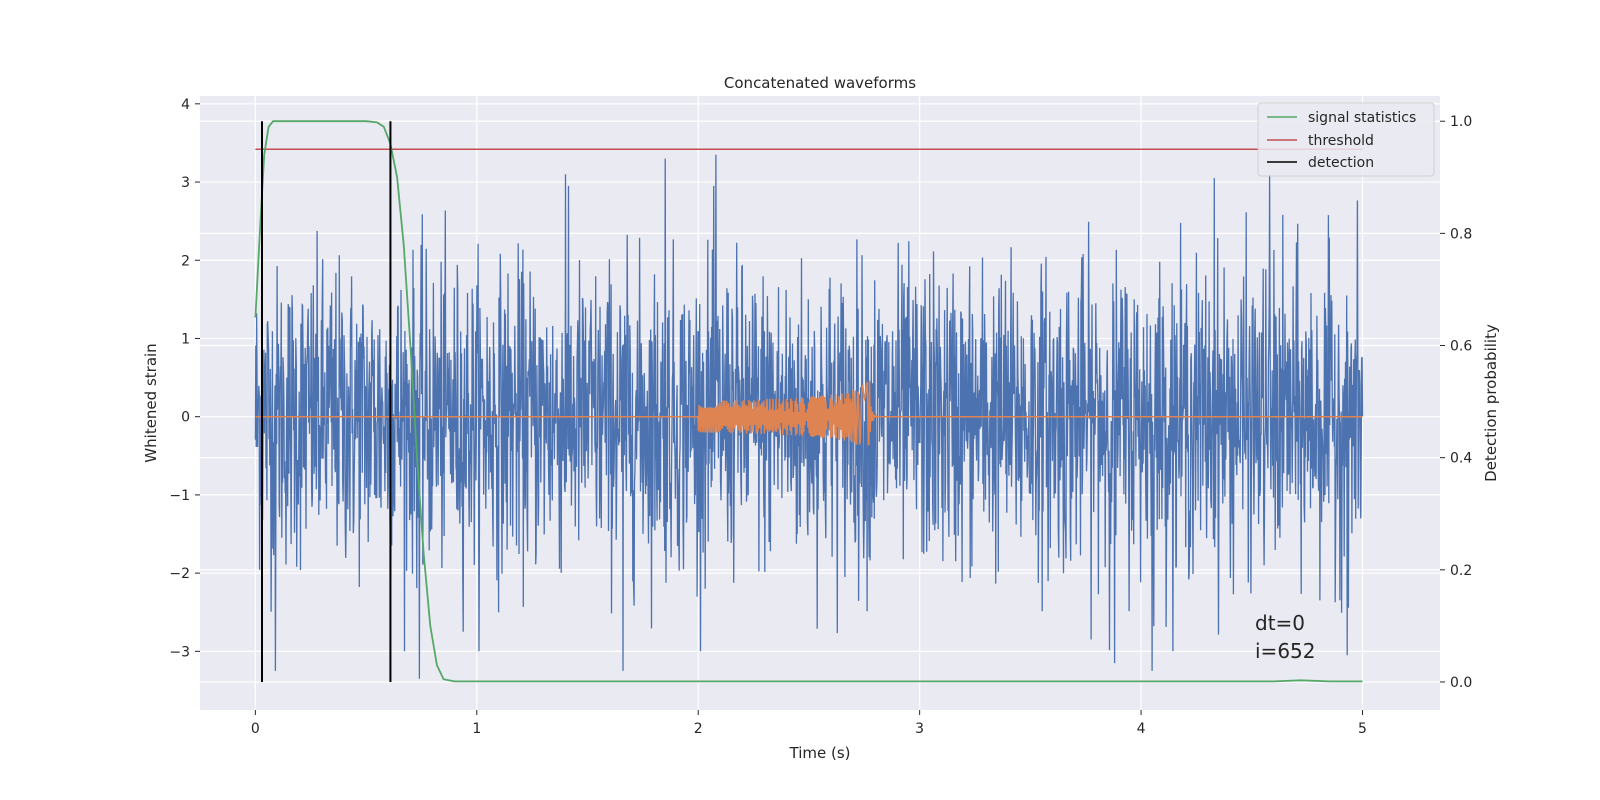 The image size is (1600, 800). I want to click on x-axis-label: Time (s), so click(820, 753).